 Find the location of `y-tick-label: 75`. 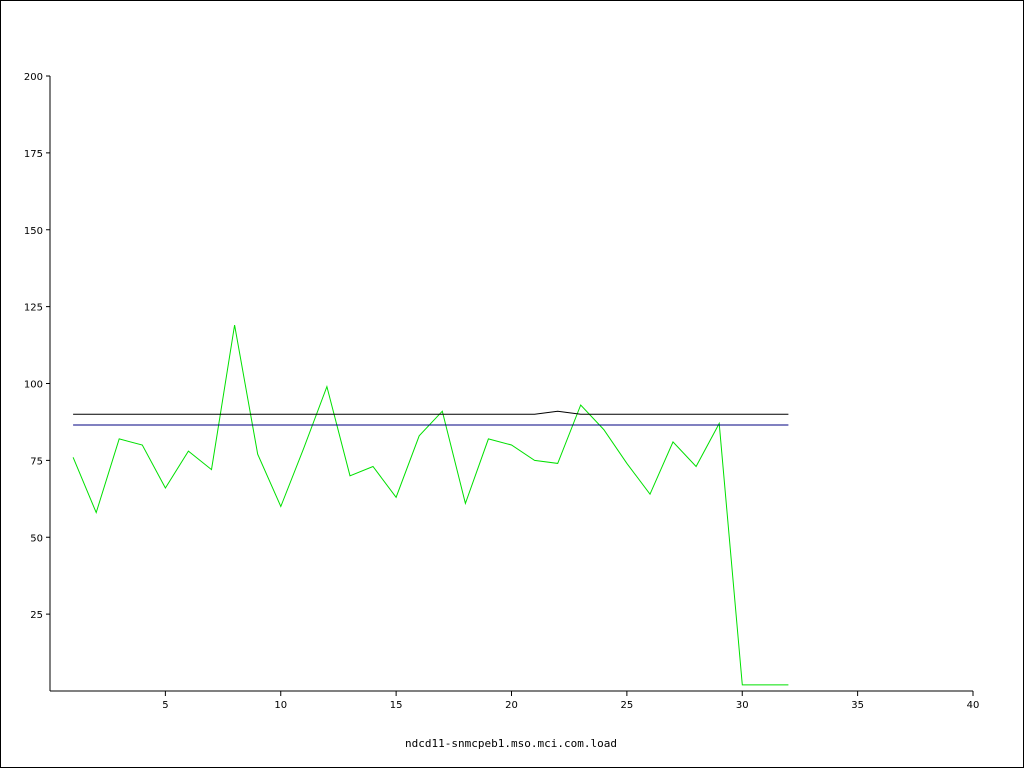

y-tick-label: 75 is located at coordinates (36, 461).